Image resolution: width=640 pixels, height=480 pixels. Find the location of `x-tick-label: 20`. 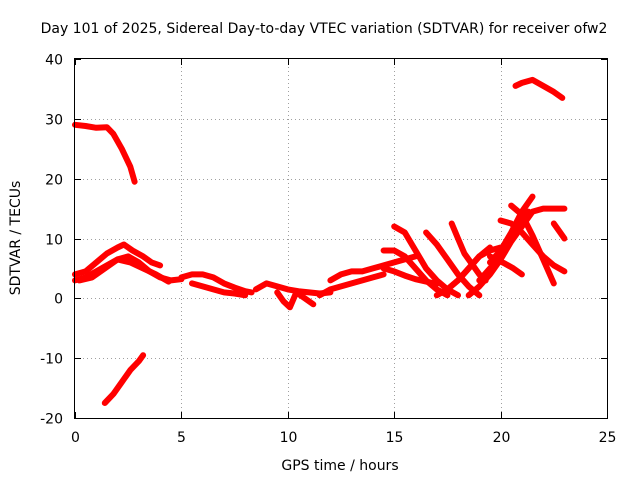

x-tick-label: 20 is located at coordinates (502, 438).